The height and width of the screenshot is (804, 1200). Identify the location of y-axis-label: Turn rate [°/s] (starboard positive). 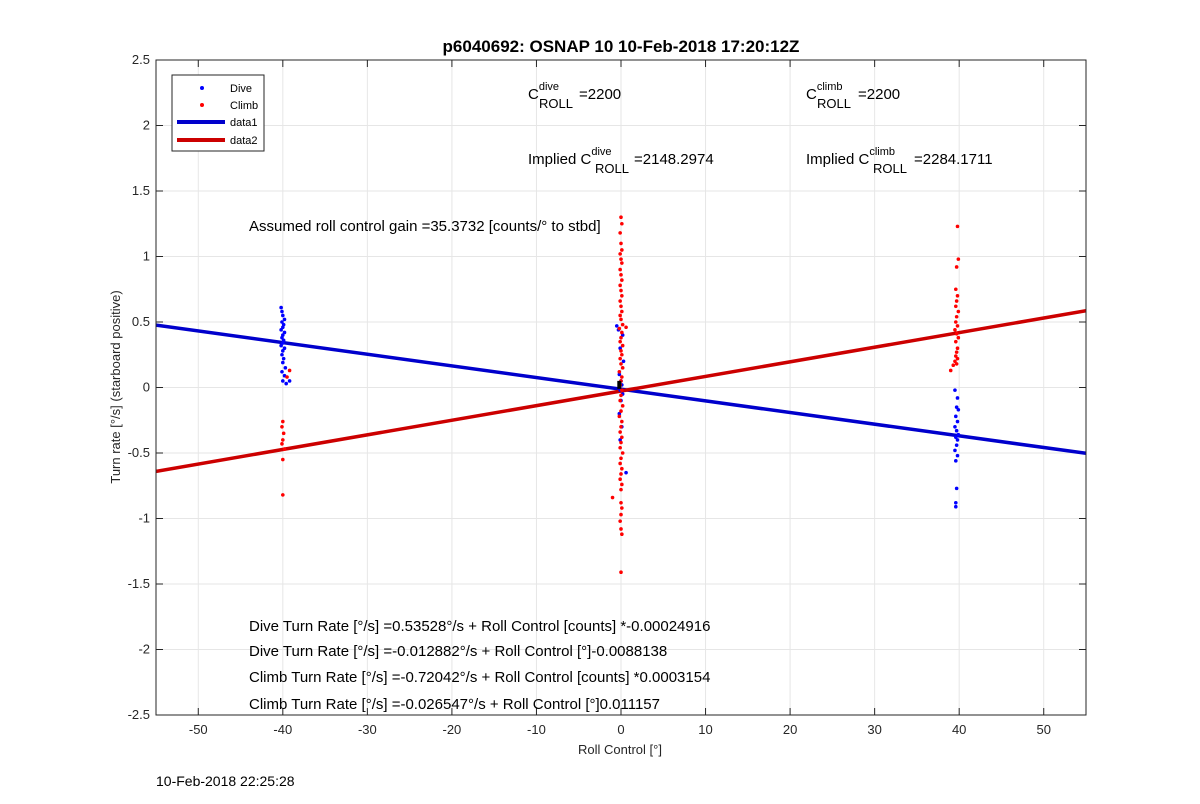
(115, 386).